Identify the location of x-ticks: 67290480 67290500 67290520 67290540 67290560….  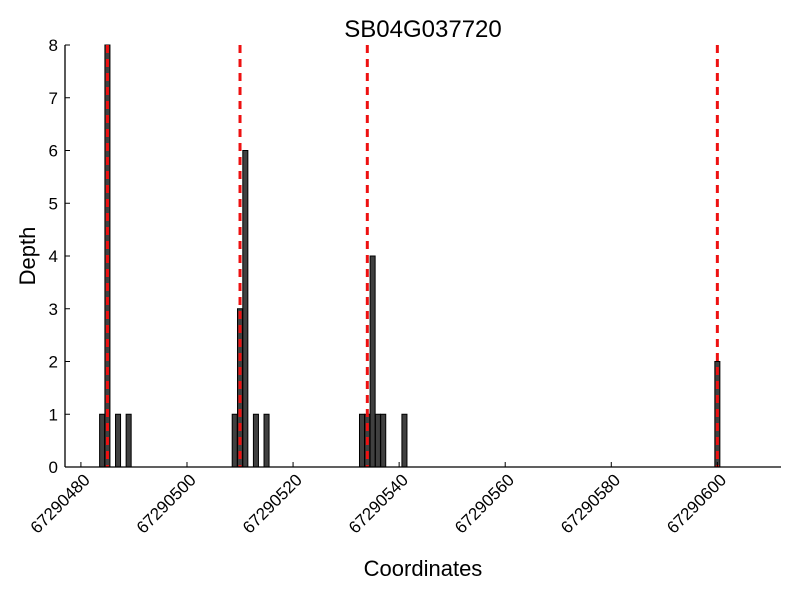
(378, 499).